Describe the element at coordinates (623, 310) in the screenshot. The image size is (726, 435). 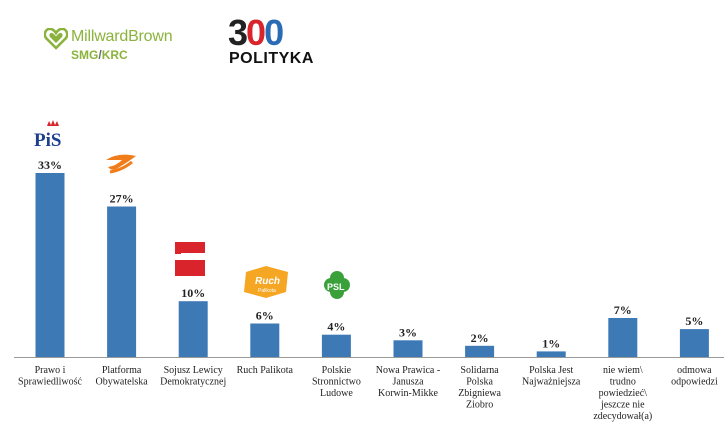
I see `data-label-8: 7%` at that location.